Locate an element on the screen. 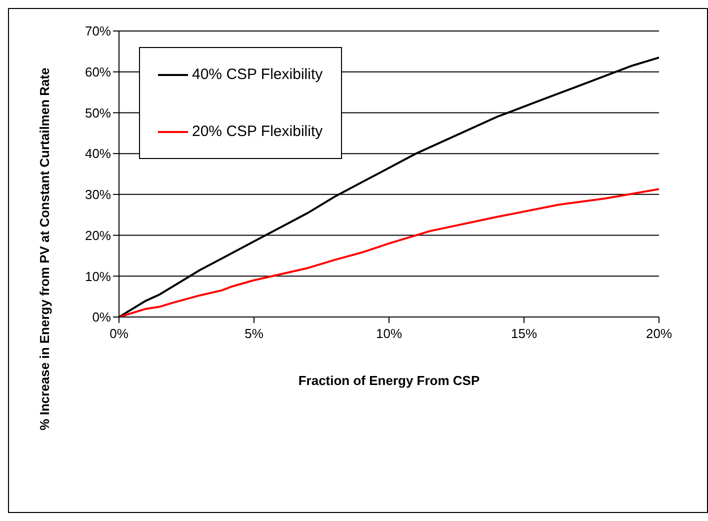 This screenshot has width=708, height=521. y-tick-label: 0% is located at coordinates (102, 317).